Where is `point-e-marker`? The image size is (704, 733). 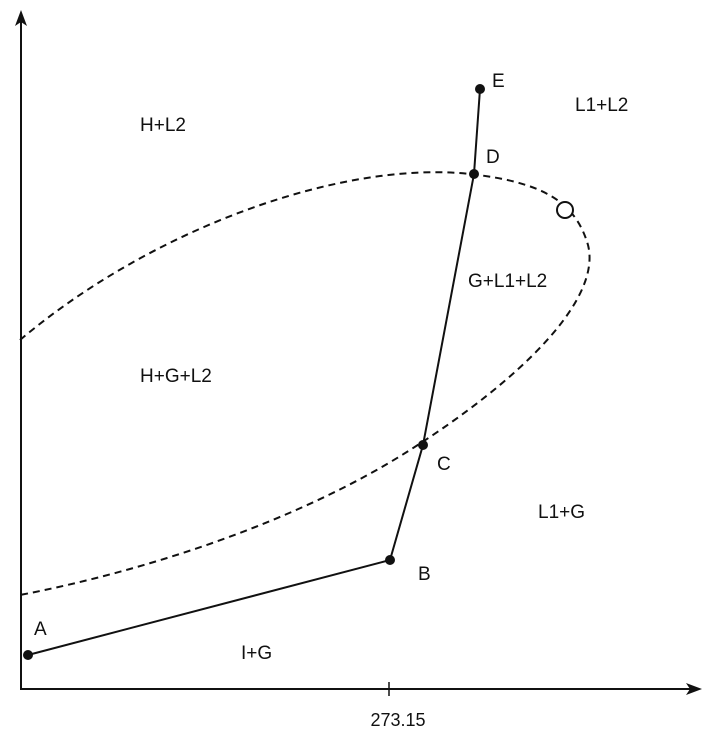
point-e-marker is located at coordinates (480, 89).